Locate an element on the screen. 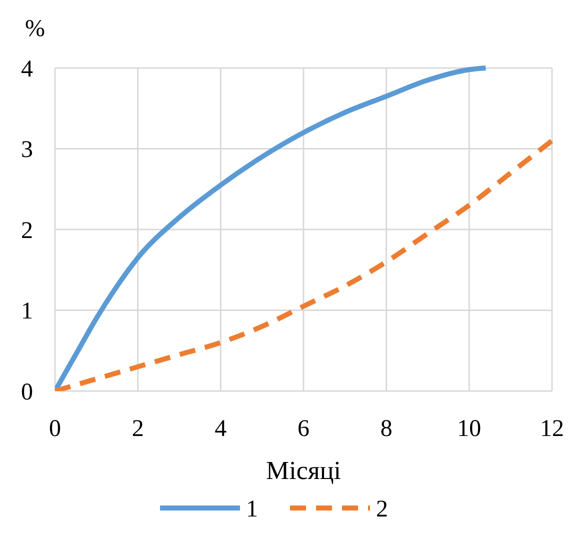  y-tick-label: 4 is located at coordinates (27, 69).